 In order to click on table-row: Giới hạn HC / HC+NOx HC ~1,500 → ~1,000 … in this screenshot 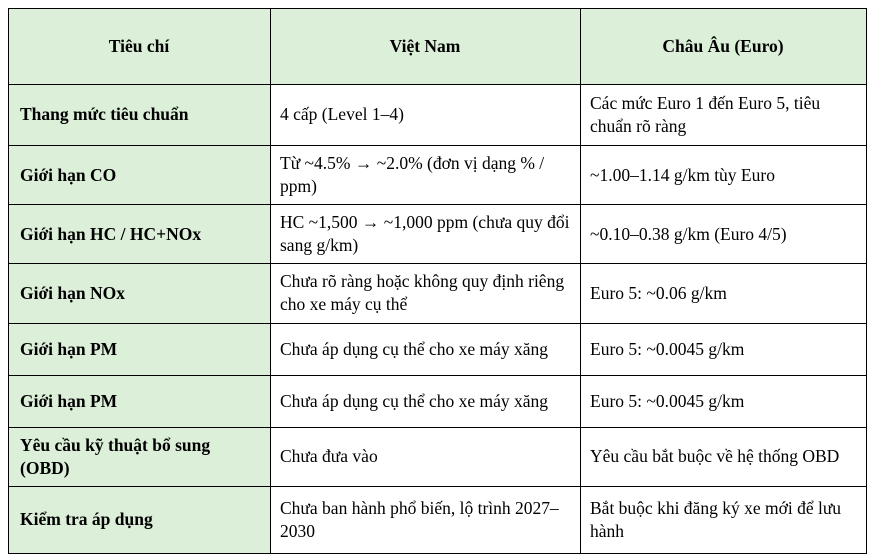, I will do `click(437, 234)`.